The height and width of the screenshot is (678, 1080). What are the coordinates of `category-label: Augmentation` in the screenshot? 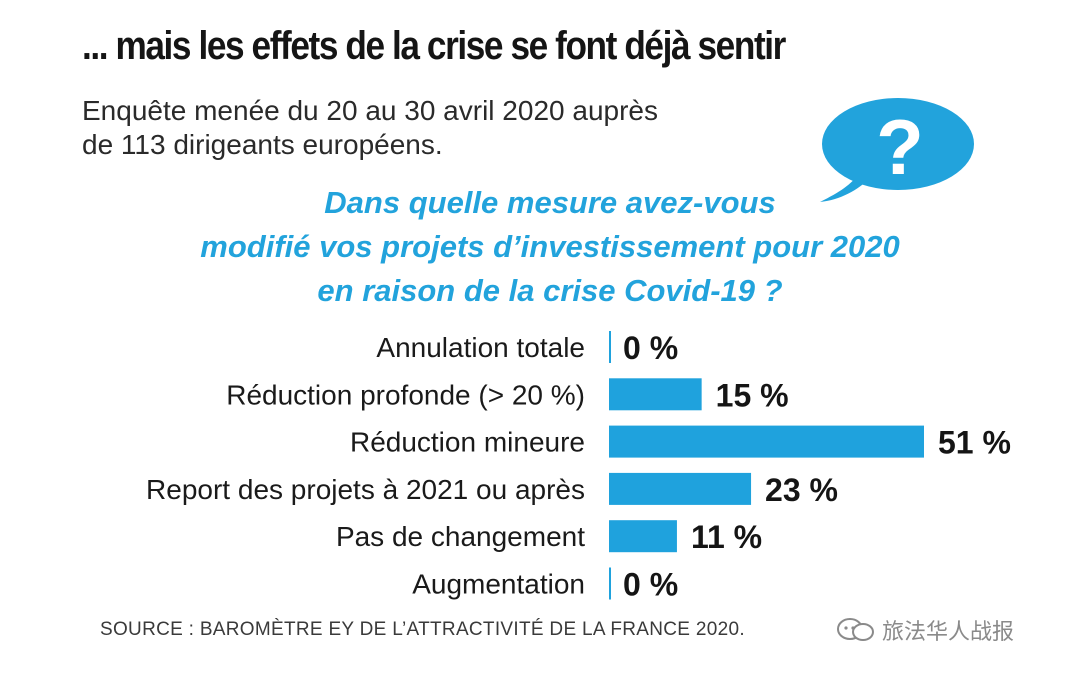 It's located at (498, 584).